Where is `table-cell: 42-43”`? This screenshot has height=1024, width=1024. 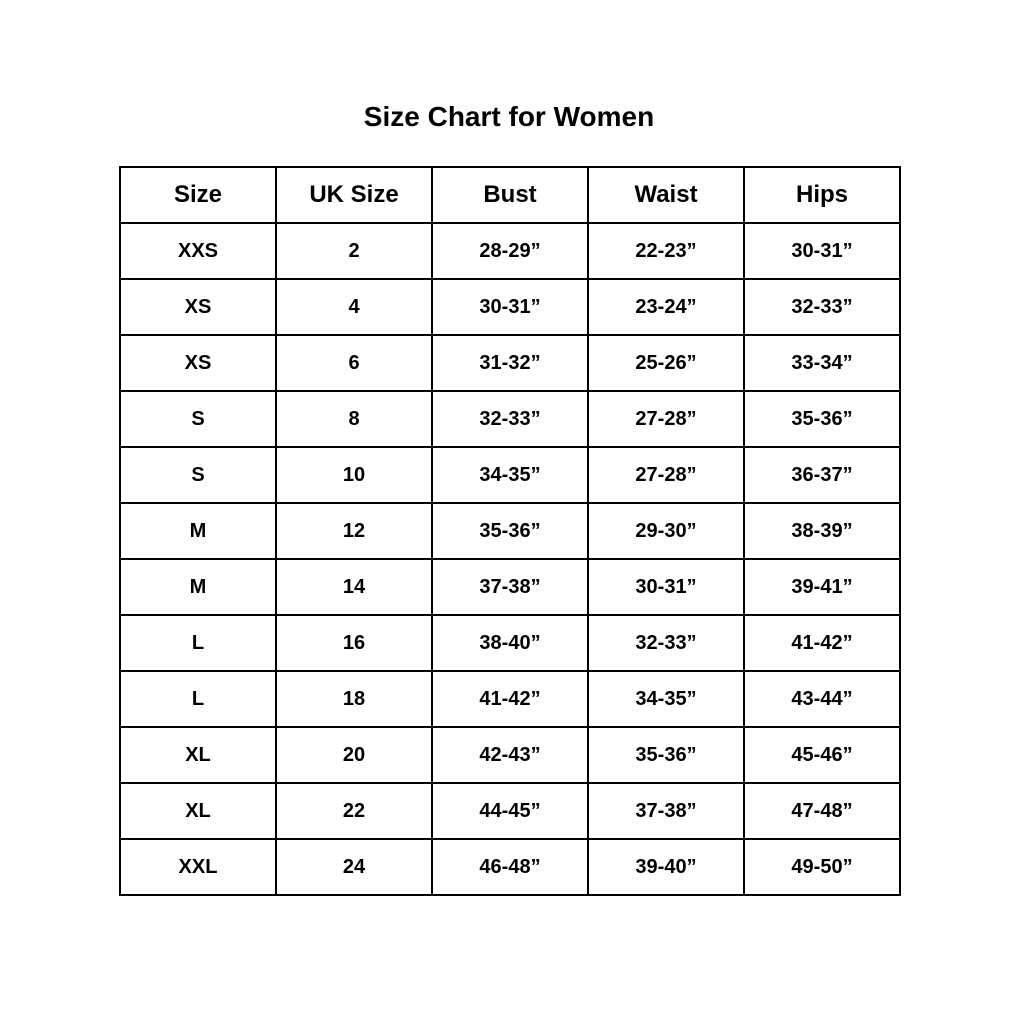
table-cell: 42-43” is located at coordinates (510, 755).